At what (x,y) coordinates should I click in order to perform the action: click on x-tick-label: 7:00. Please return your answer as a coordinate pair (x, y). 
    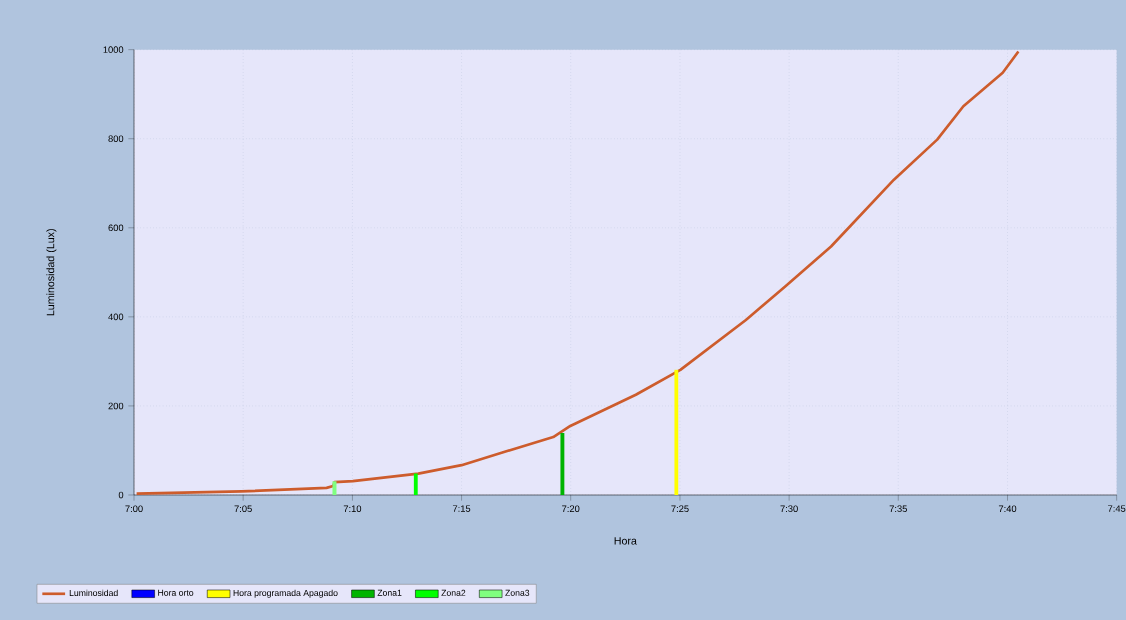
    Looking at the image, I should click on (134, 508).